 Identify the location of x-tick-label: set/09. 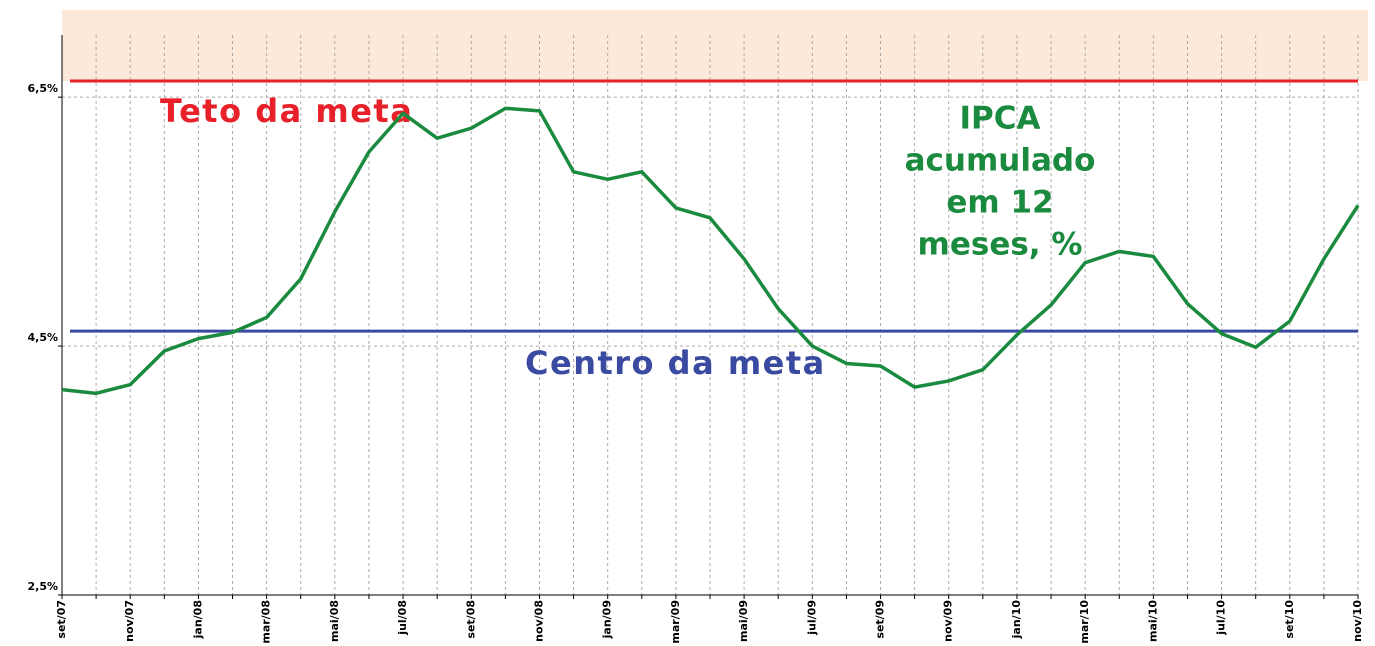
(880, 619).